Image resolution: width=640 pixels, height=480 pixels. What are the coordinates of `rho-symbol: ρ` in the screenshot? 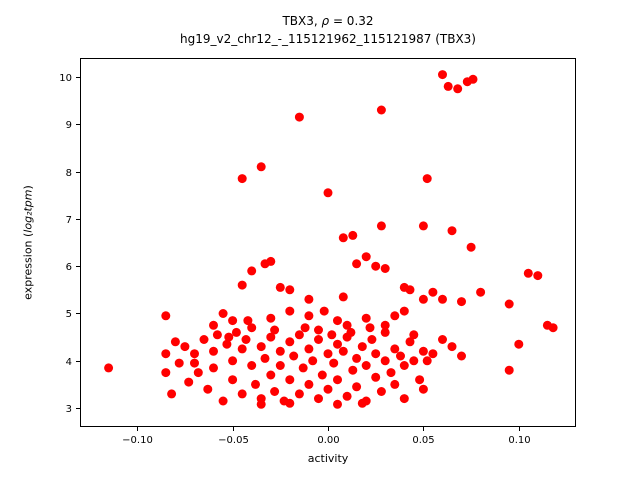 It's located at (325, 21).